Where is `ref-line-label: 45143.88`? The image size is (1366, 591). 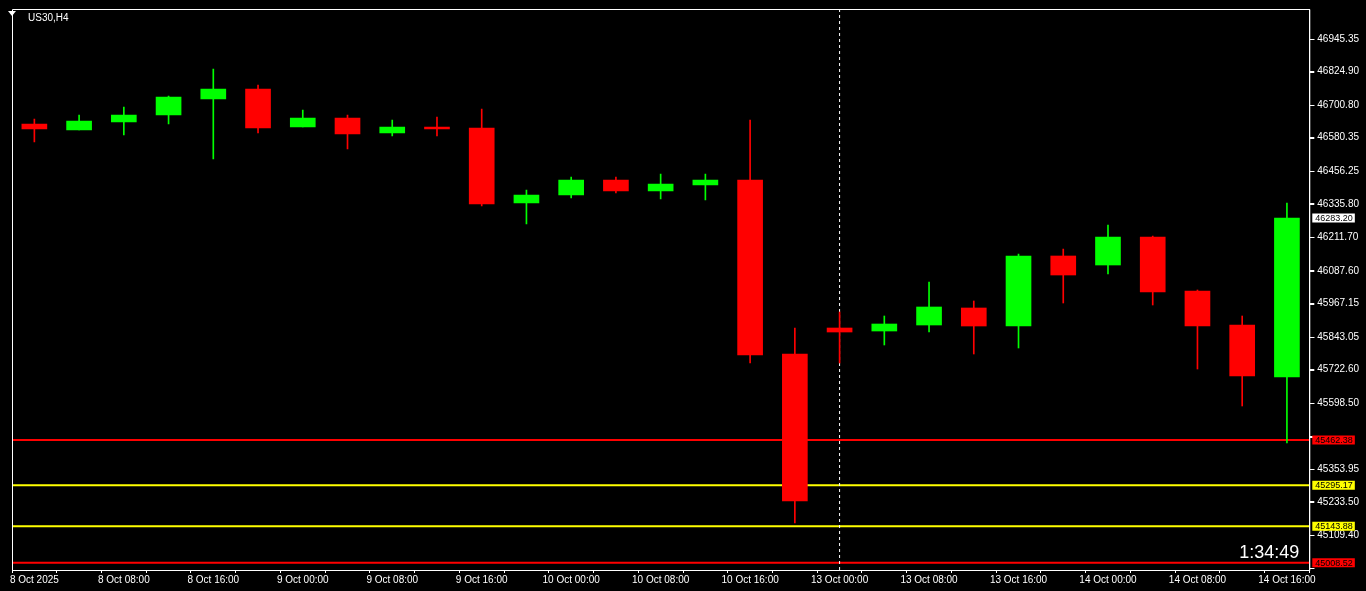 ref-line-label: 45143.88 is located at coordinates (1334, 526).